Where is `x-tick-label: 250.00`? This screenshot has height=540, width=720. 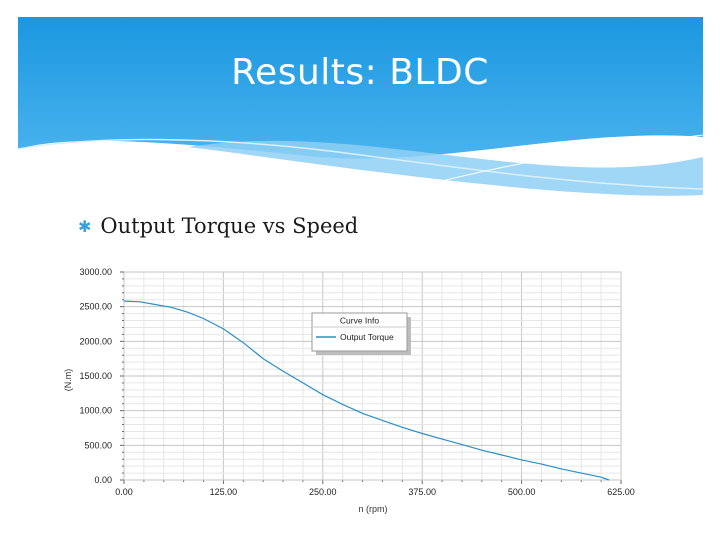 x-tick-label: 250.00 is located at coordinates (323, 492).